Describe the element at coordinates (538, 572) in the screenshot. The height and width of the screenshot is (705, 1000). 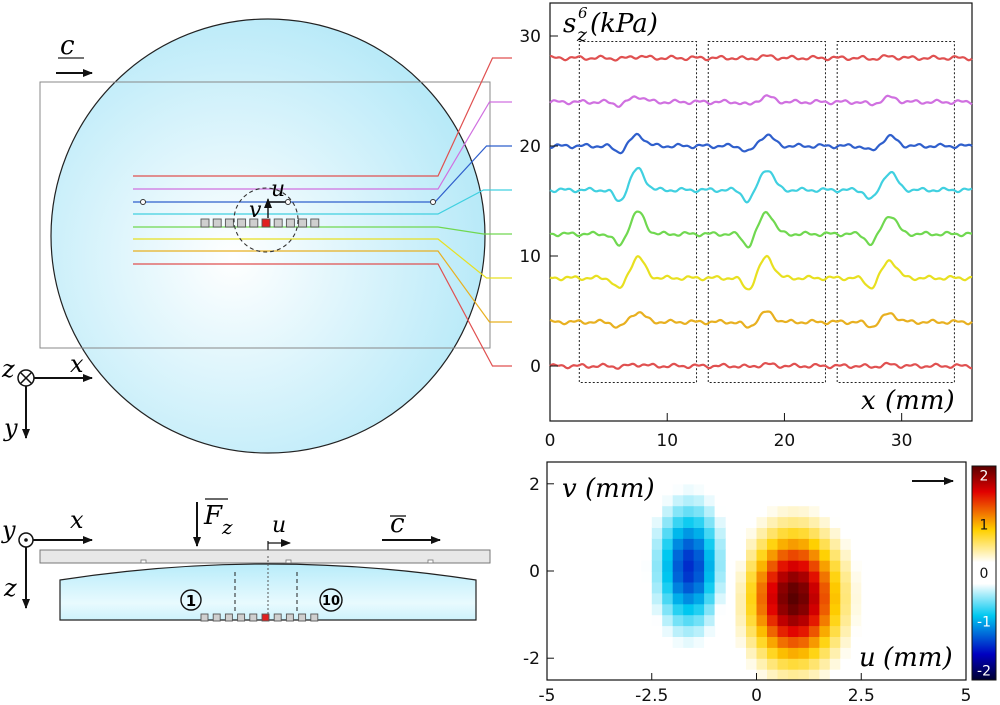
I see `heatmap-y-ticks: -2 0 2` at that location.